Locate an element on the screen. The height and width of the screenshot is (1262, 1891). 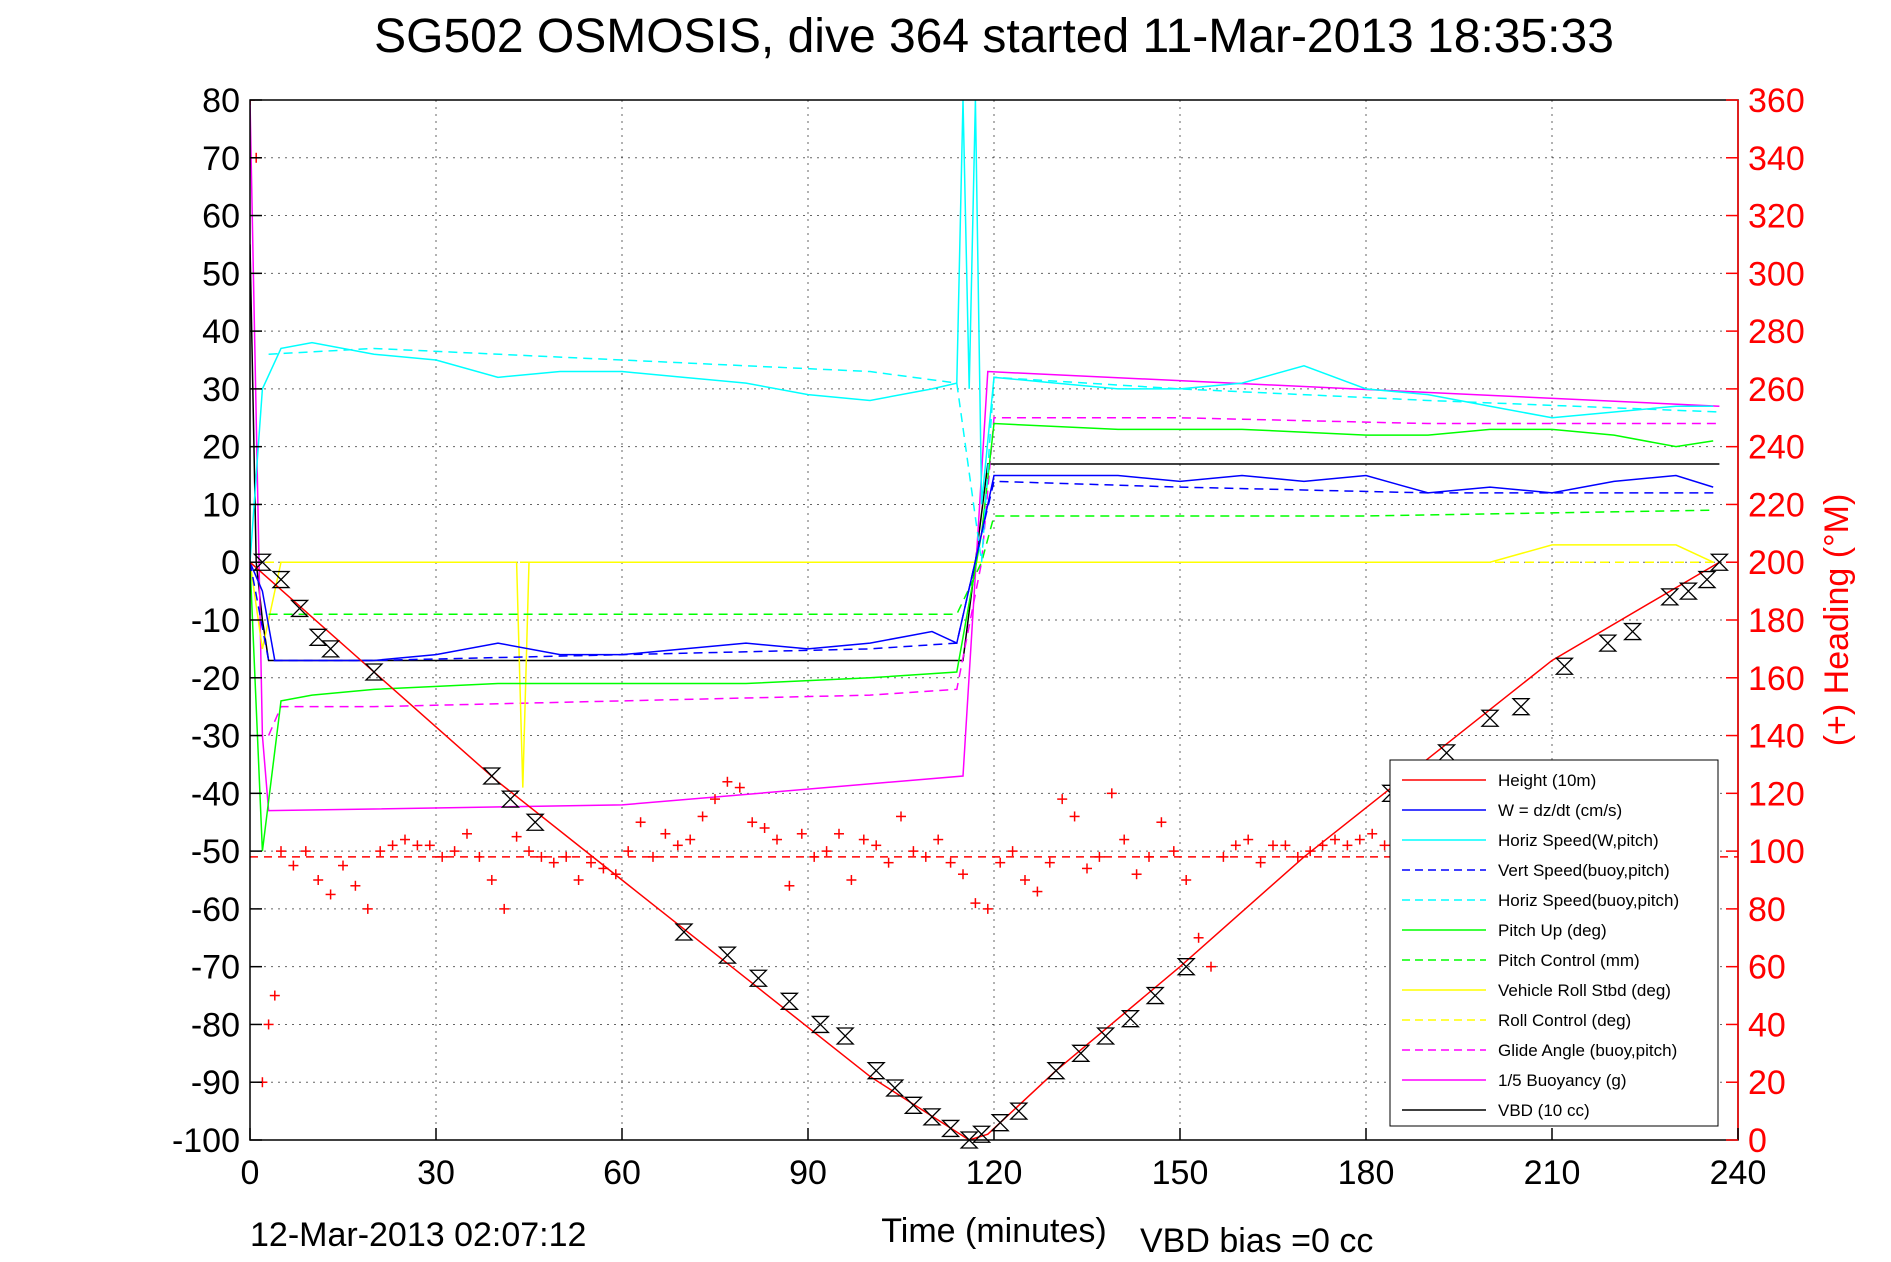
series-line-w-dz-dt-cm-s is located at coordinates (982, 568).